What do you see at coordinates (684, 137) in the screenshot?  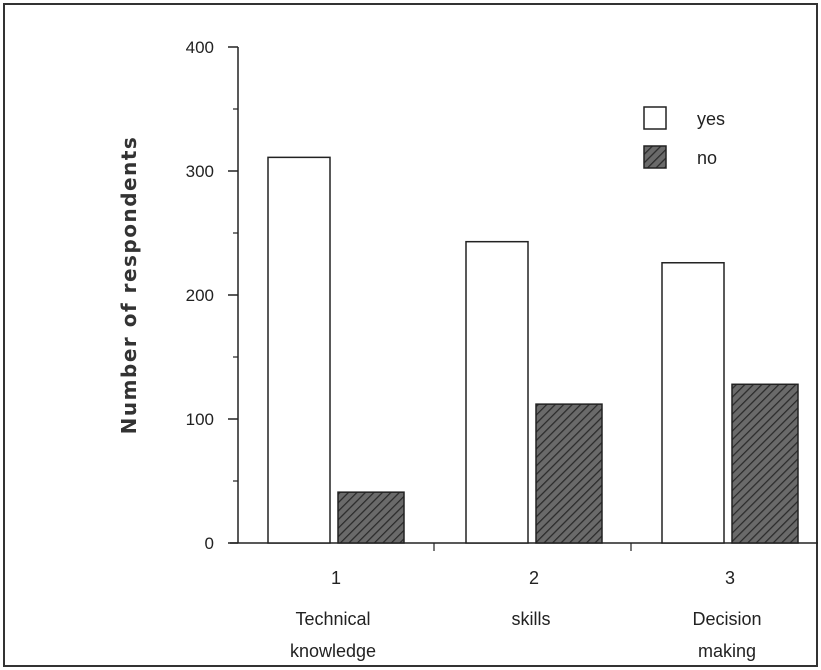 I see `legend: yes no` at bounding box center [684, 137].